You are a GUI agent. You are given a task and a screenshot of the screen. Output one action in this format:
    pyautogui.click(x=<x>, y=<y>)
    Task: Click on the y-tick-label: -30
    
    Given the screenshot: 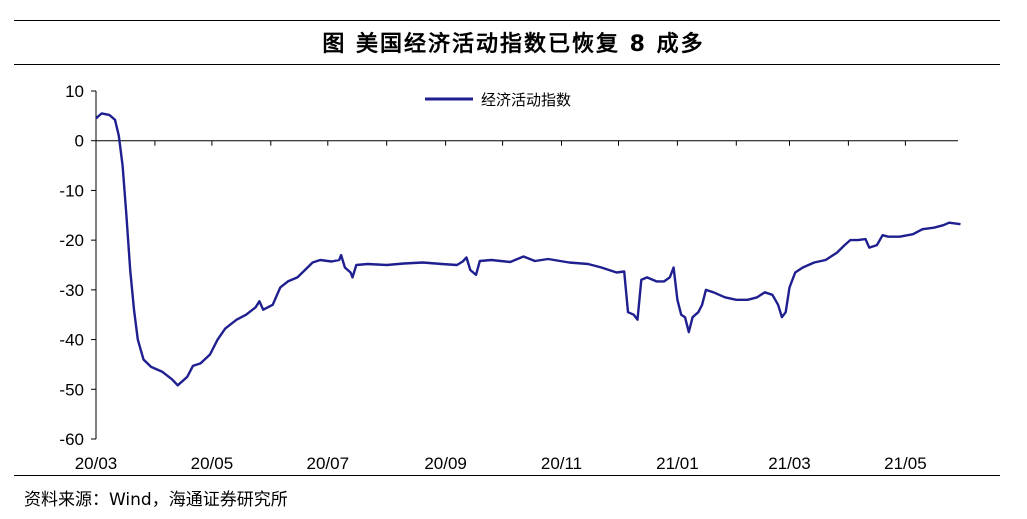 What is the action you would take?
    pyautogui.click(x=71, y=290)
    